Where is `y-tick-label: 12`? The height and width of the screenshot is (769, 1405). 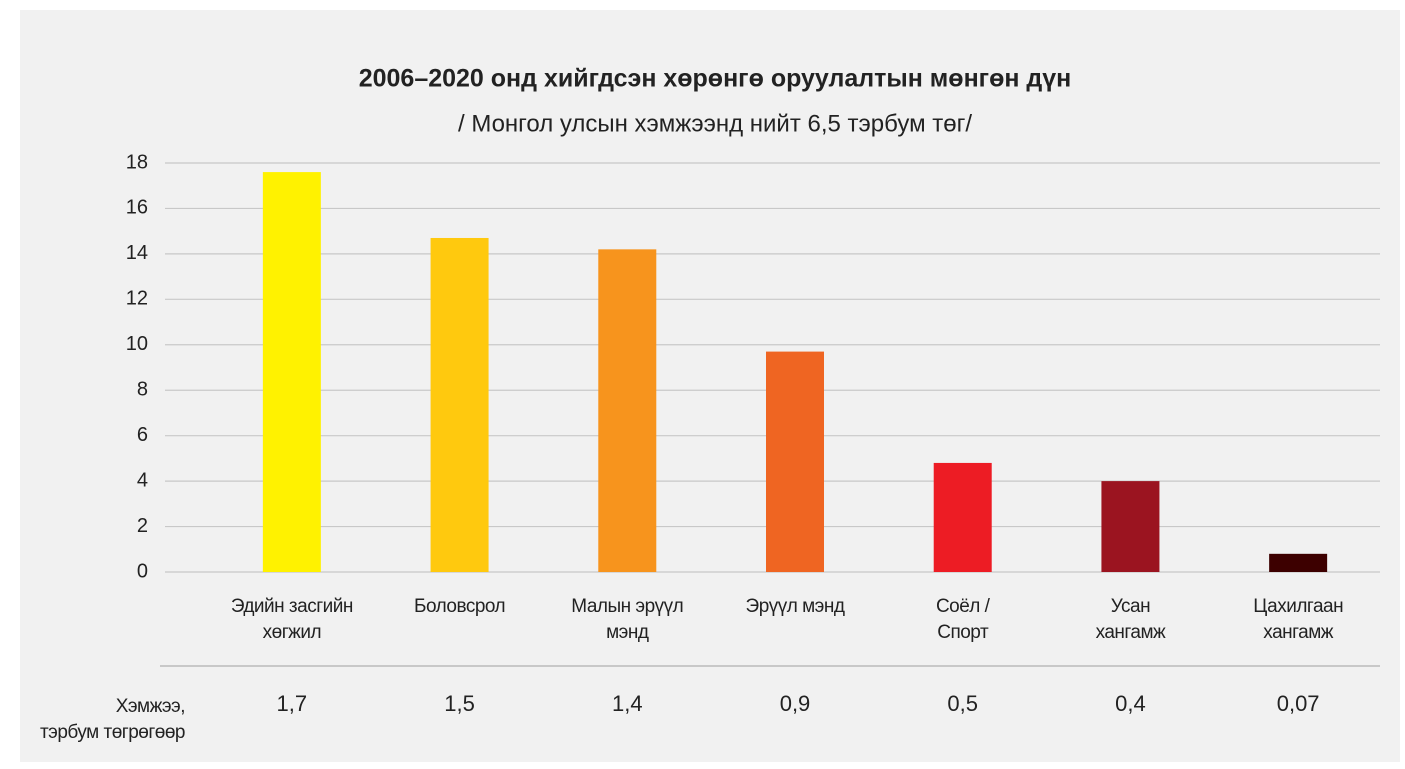 y-tick-label: 12 is located at coordinates (137, 299).